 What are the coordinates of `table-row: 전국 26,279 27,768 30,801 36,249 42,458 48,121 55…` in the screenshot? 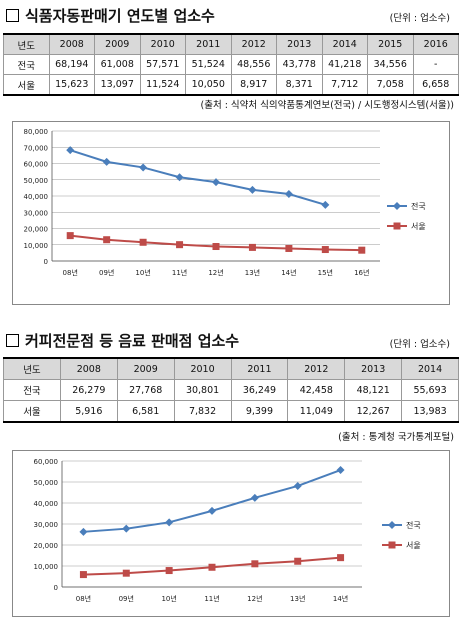 It's located at (231, 390).